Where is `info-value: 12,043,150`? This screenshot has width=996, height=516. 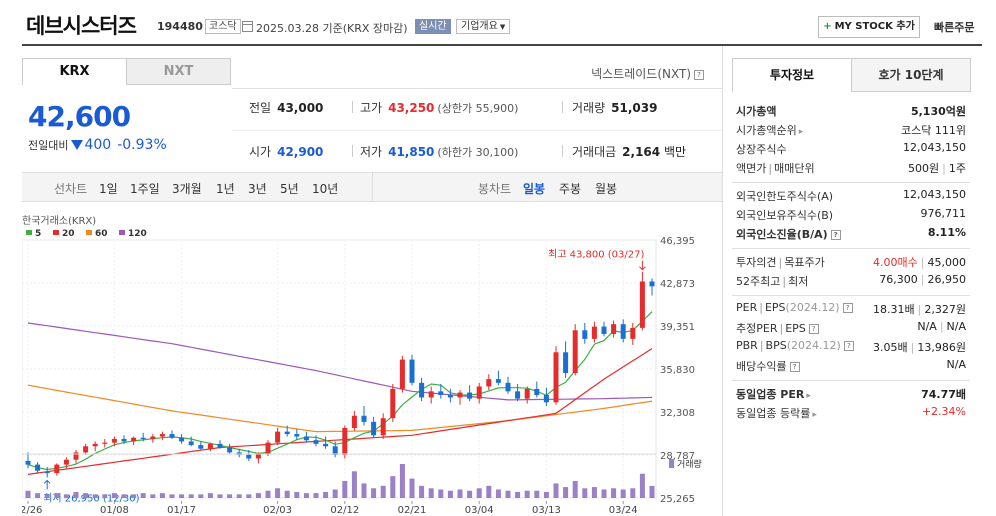 info-value: 12,043,150 is located at coordinates (934, 194).